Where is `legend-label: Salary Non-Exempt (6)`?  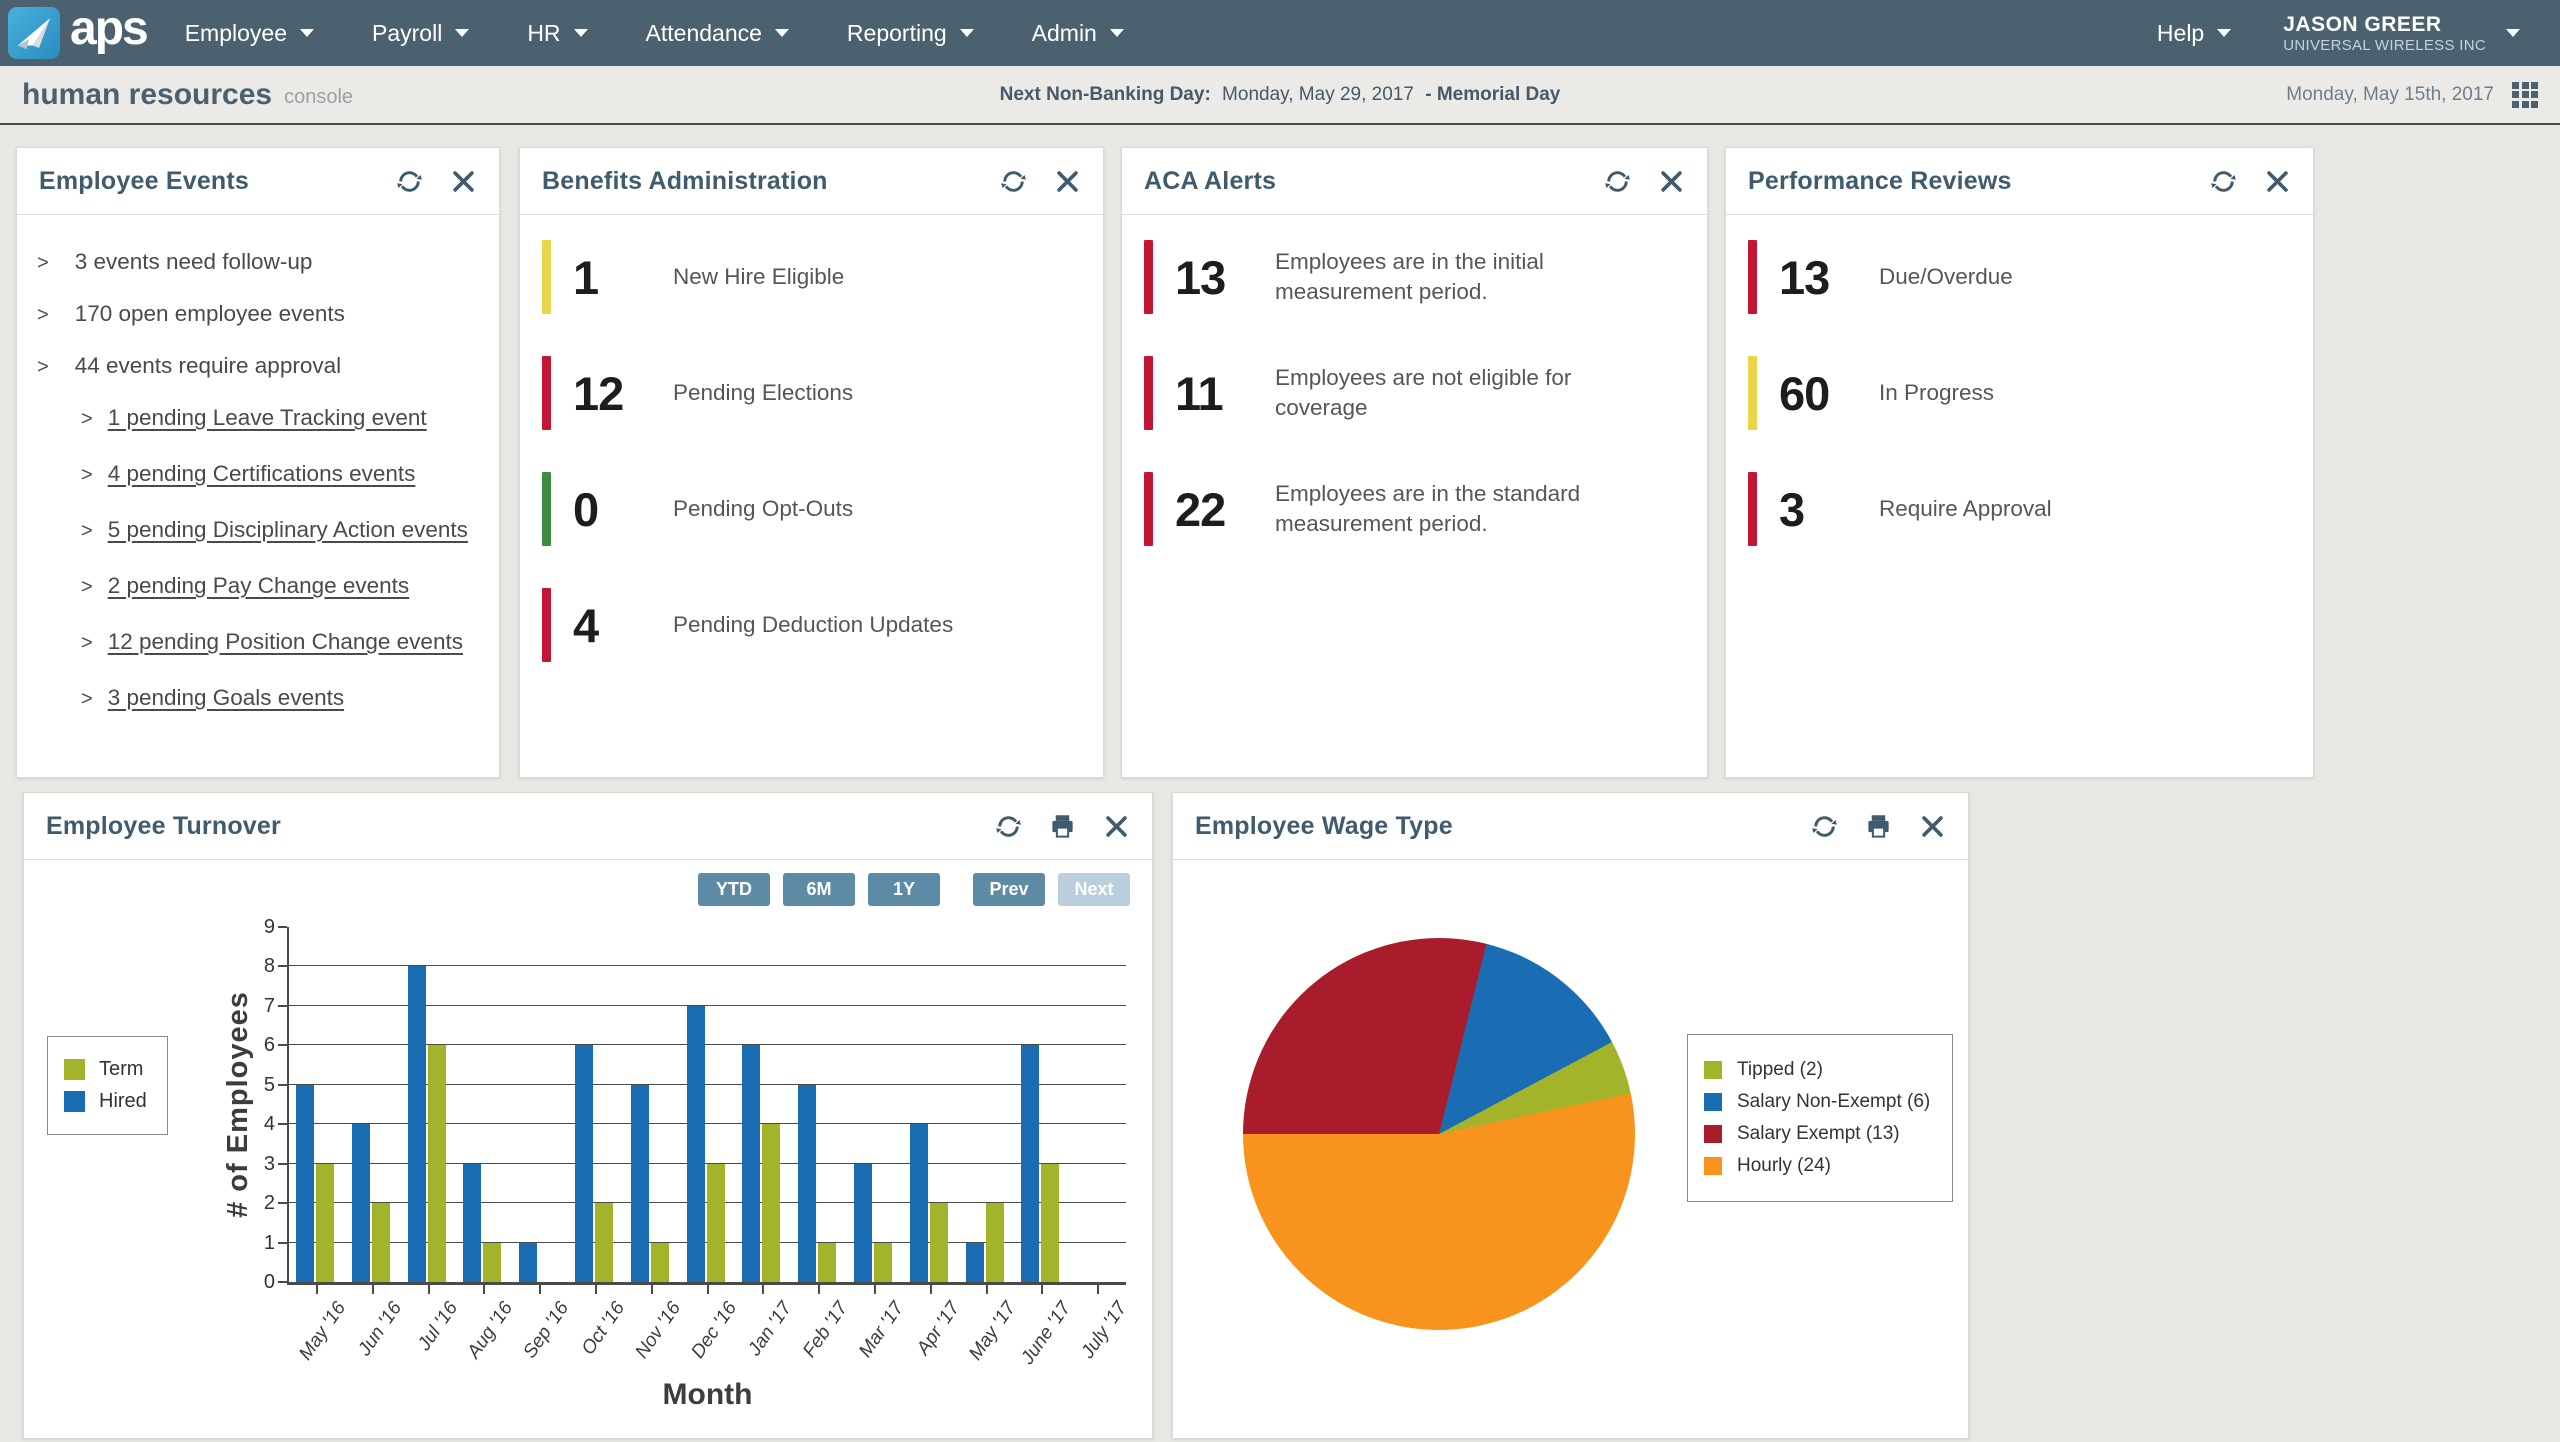 legend-label: Salary Non-Exempt (6) is located at coordinates (1834, 1101).